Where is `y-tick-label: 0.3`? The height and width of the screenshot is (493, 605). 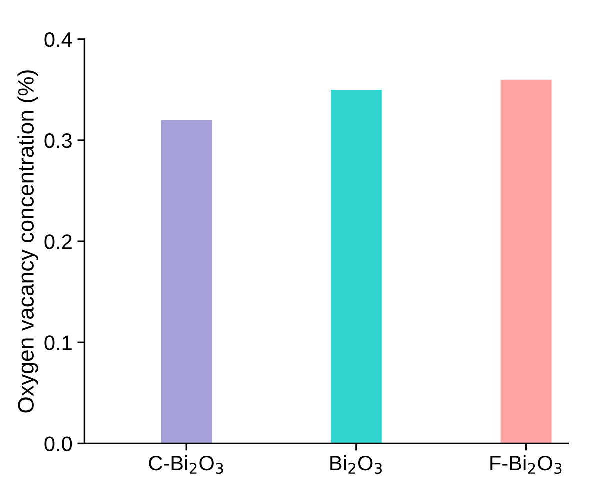
y-tick-label: 0.3 is located at coordinates (58, 141).